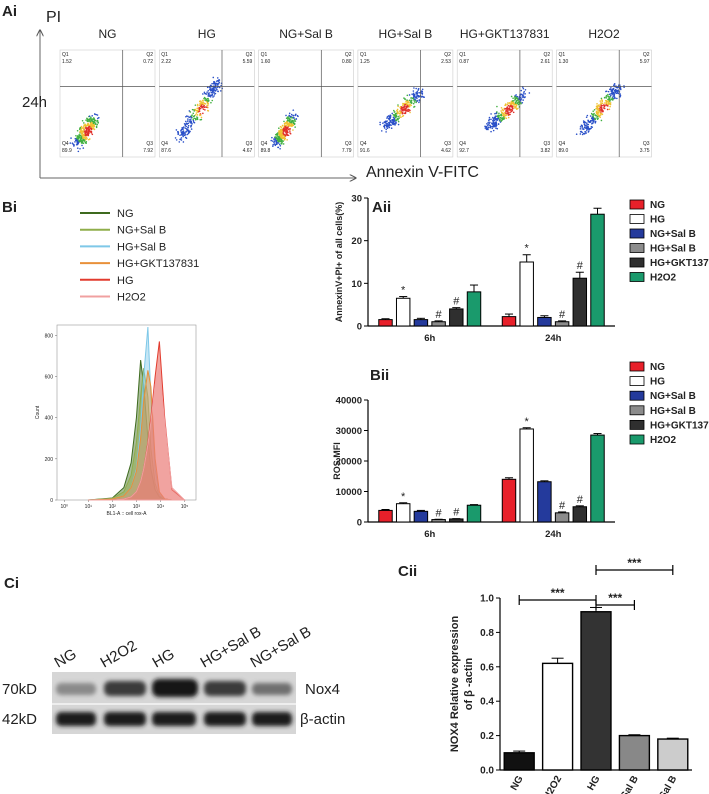  What do you see at coordinates (474, 288) in the screenshot?
I see `error-bar` at bounding box center [474, 288].